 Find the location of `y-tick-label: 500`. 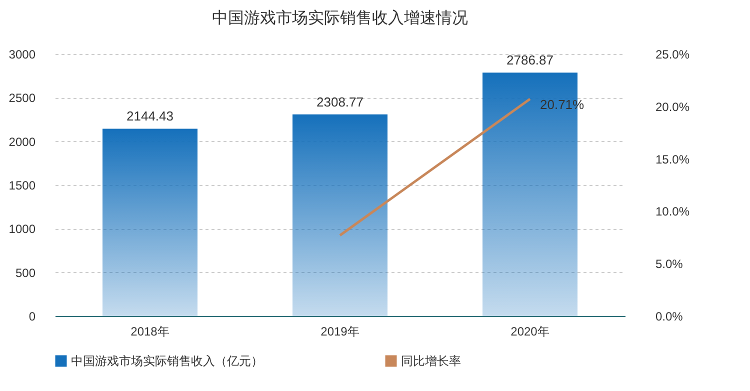

y-tick-label: 500 is located at coordinates (25, 273).